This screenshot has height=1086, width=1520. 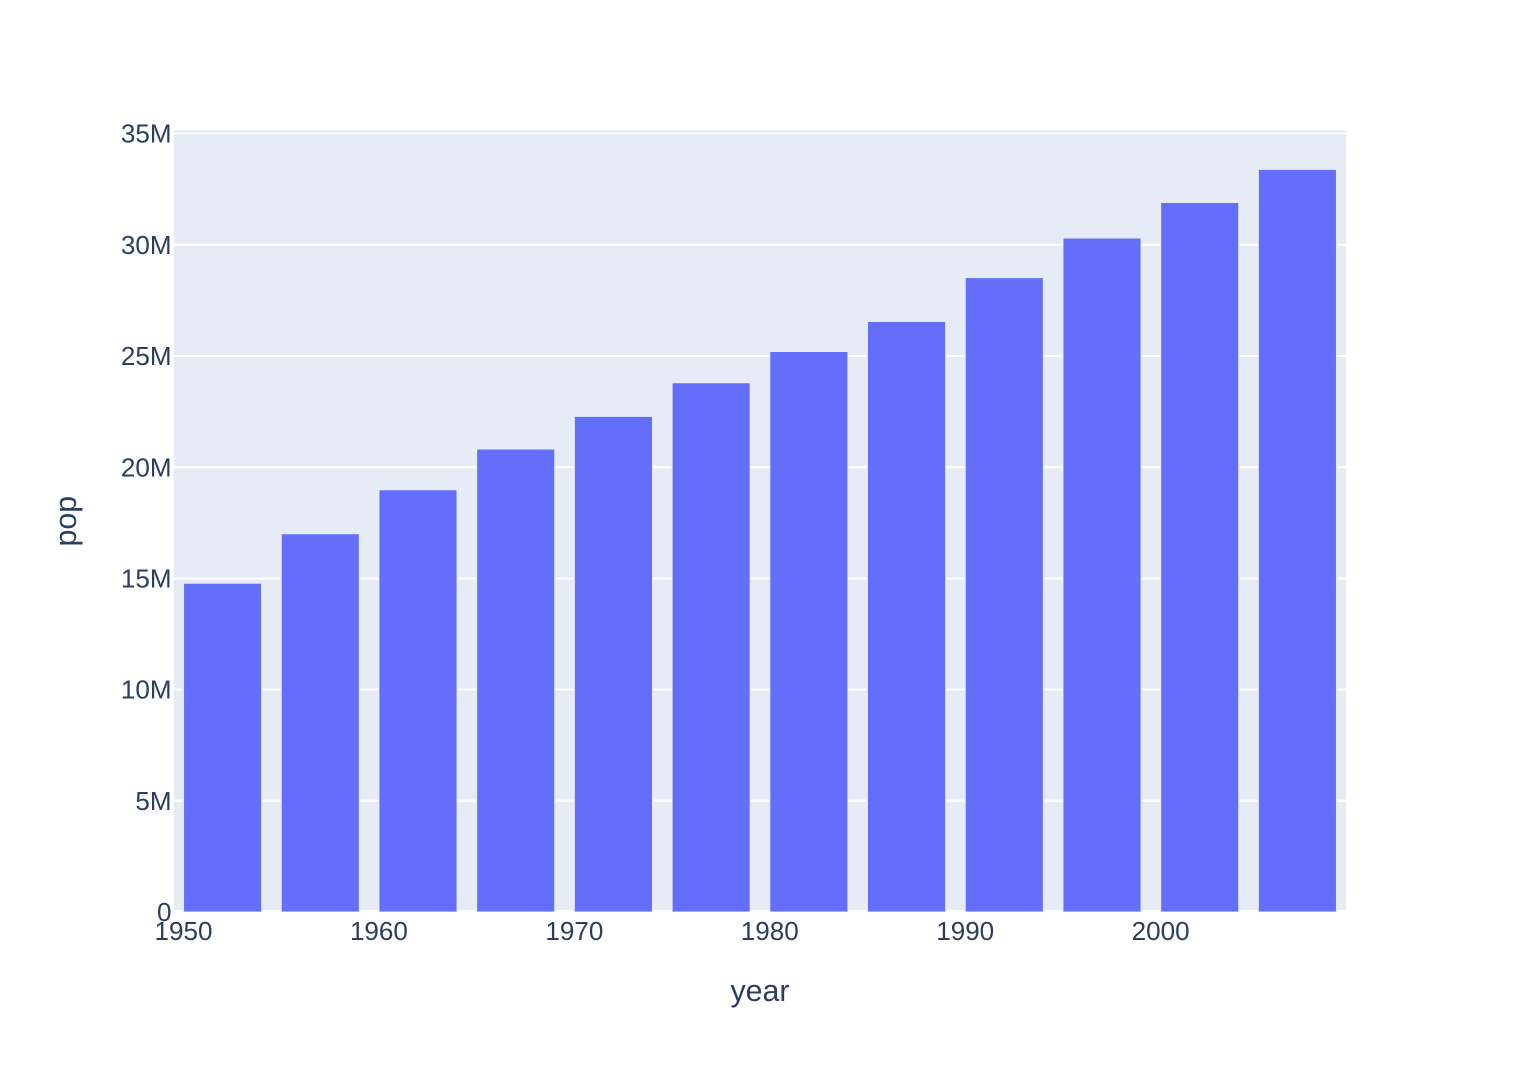 I want to click on svg-text: 1960, so click(x=379, y=931).